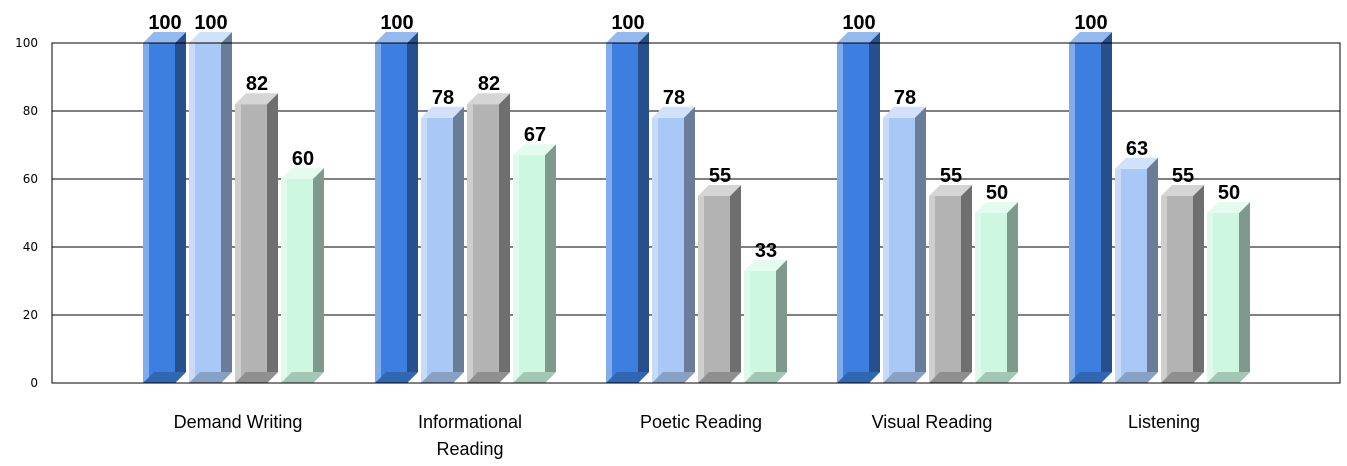  Describe the element at coordinates (303, 159) in the screenshot. I see `data-label: 60` at that location.